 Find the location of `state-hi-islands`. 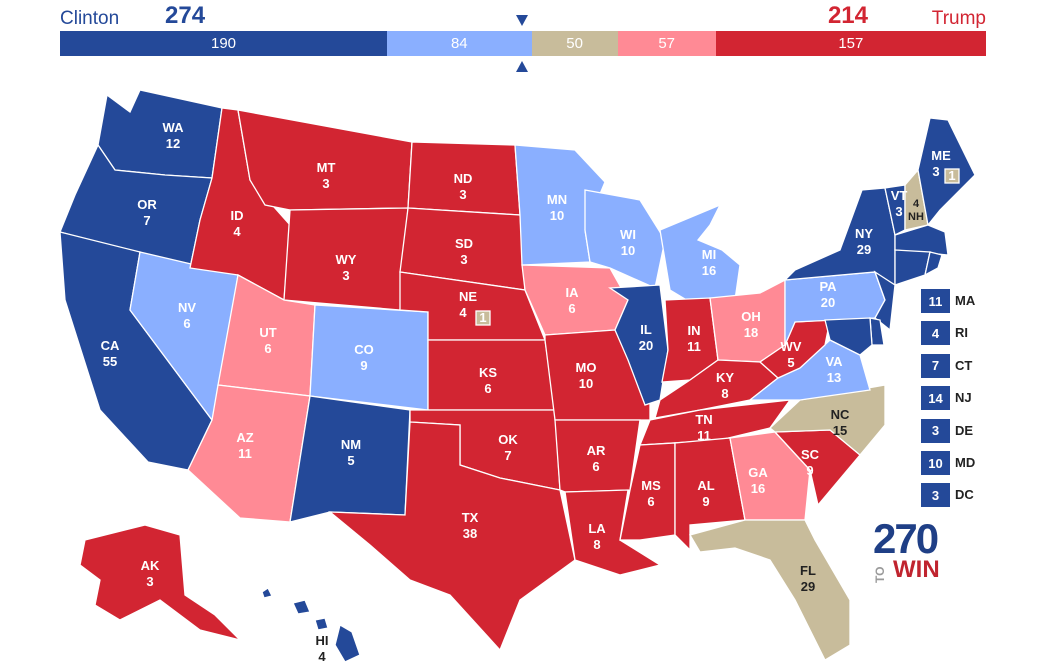

state-hi-islands is located at coordinates (295, 609).